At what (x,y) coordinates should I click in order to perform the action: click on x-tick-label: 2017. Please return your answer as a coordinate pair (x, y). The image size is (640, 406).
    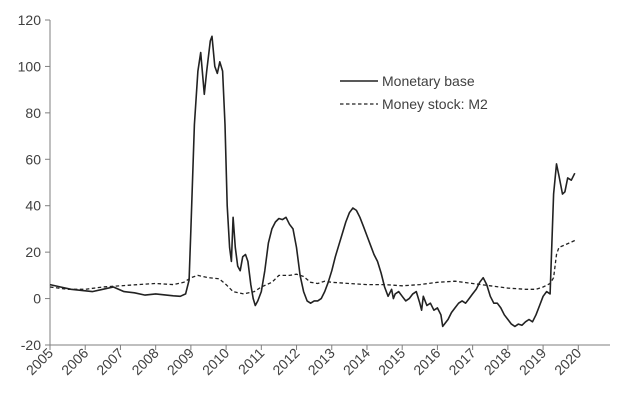
    Looking at the image, I should click on (461, 361).